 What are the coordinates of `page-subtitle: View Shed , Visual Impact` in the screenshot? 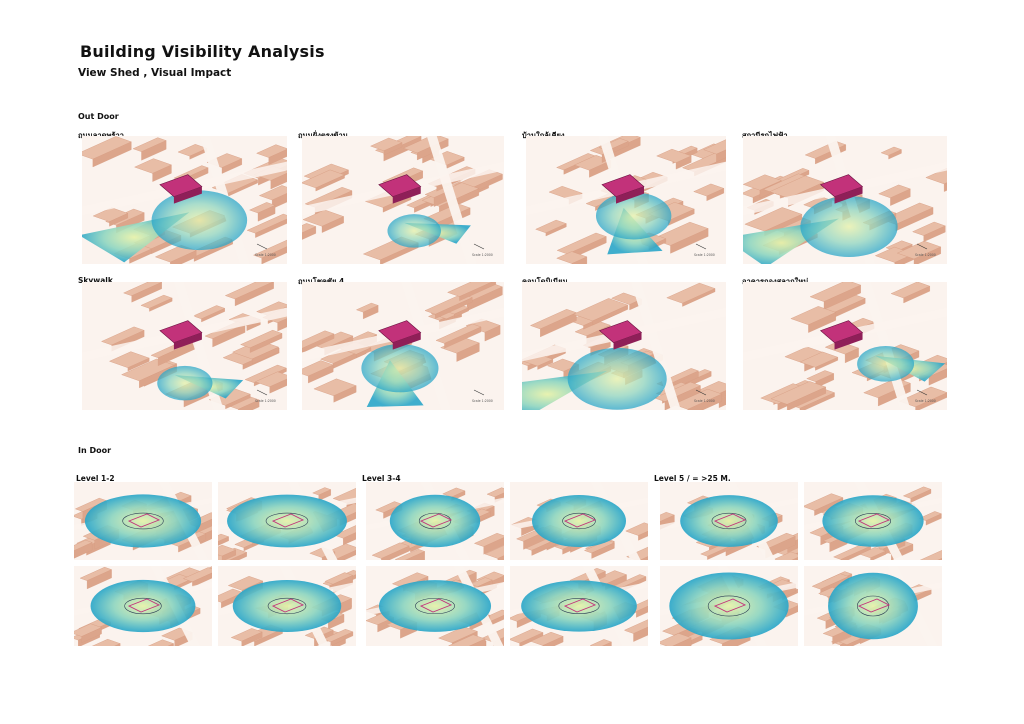 It's located at (155, 73).